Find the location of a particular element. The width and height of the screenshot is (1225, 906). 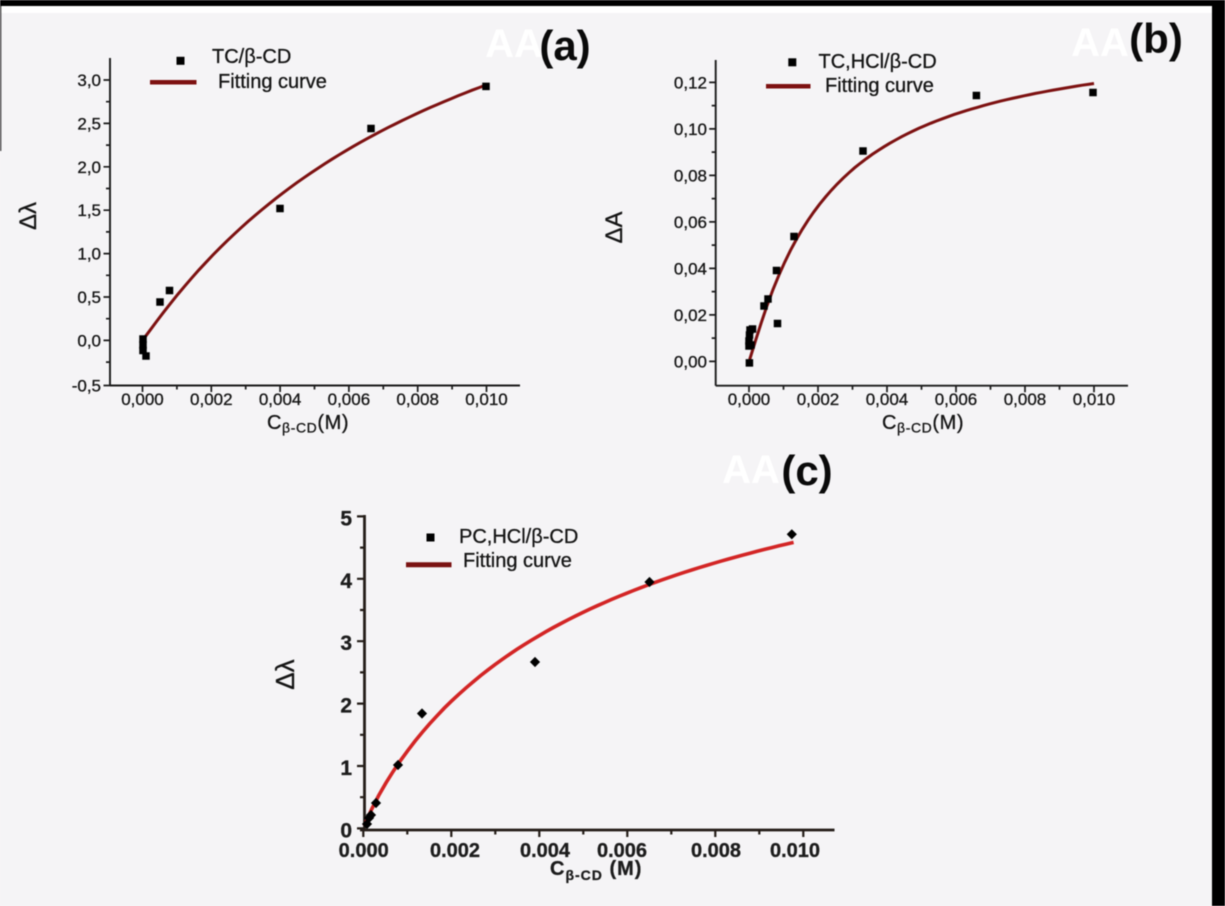

svg-text: 0.002 is located at coordinates (455, 851).